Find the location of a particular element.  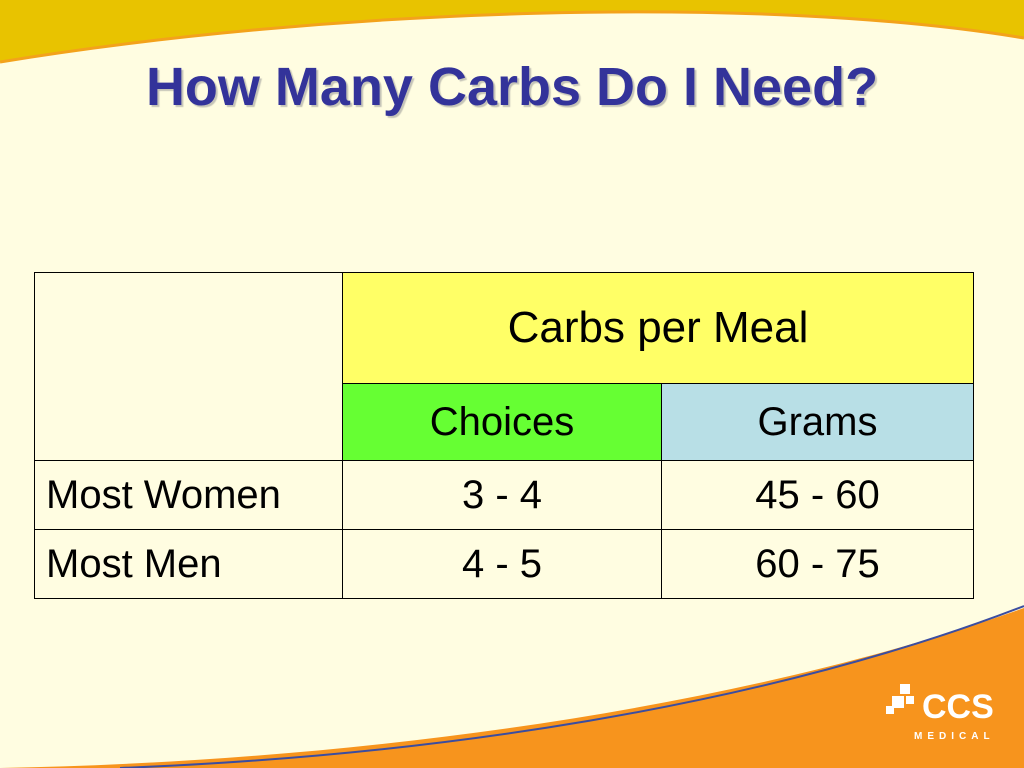

table-row: Most Men 4 - 5 60 - 75 is located at coordinates (504, 564).